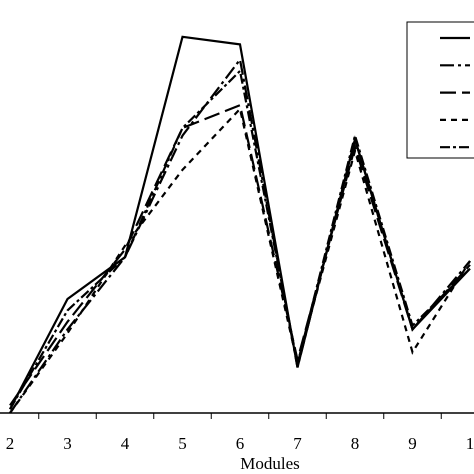  I want to click on x-axis-label: Modules, so click(270, 463).